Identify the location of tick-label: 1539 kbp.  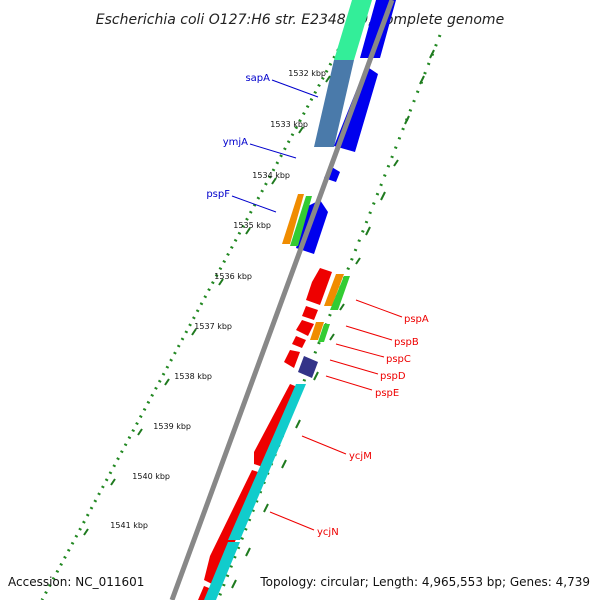
(172, 426).